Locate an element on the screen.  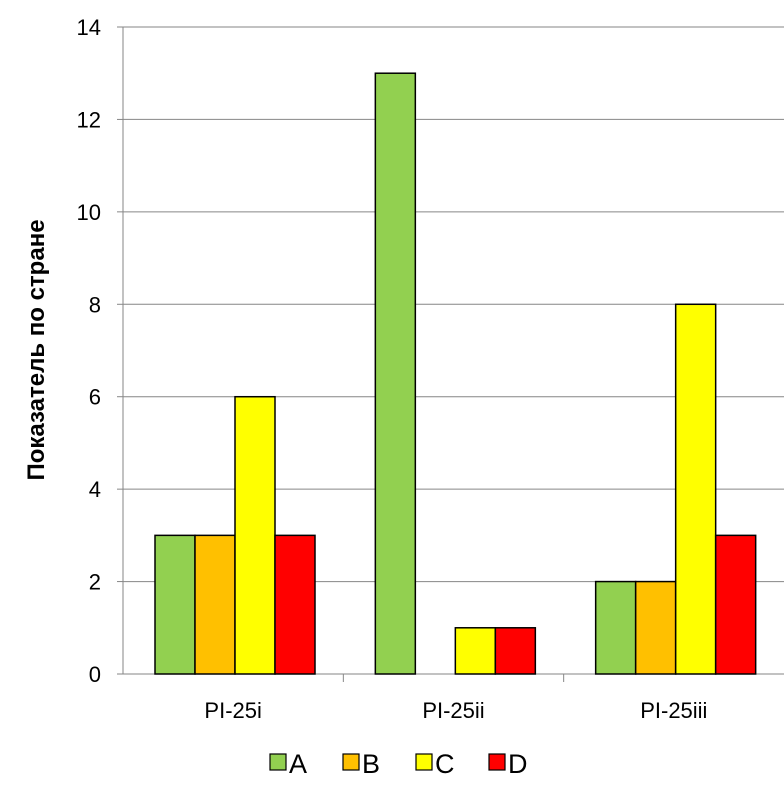
bar-A-PI-25iii is located at coordinates (615, 627).